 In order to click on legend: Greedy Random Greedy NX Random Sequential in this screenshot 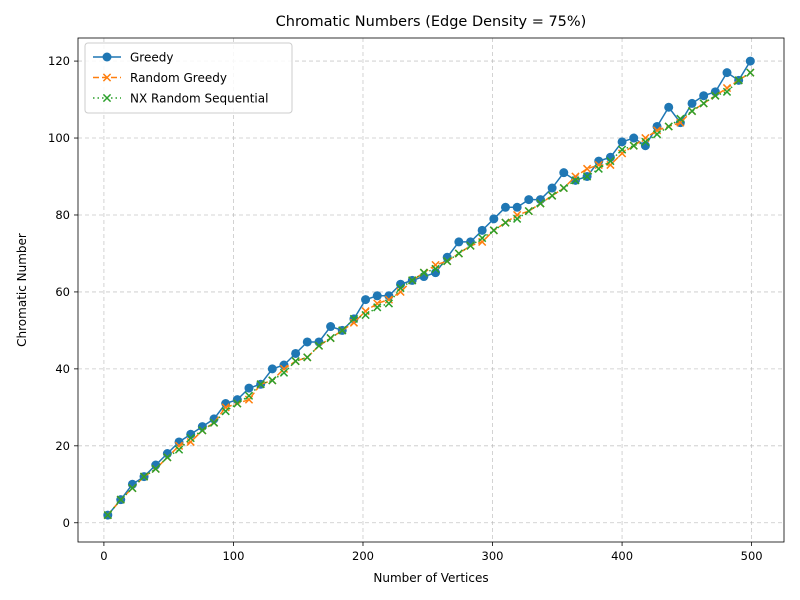, I will do `click(188, 78)`.